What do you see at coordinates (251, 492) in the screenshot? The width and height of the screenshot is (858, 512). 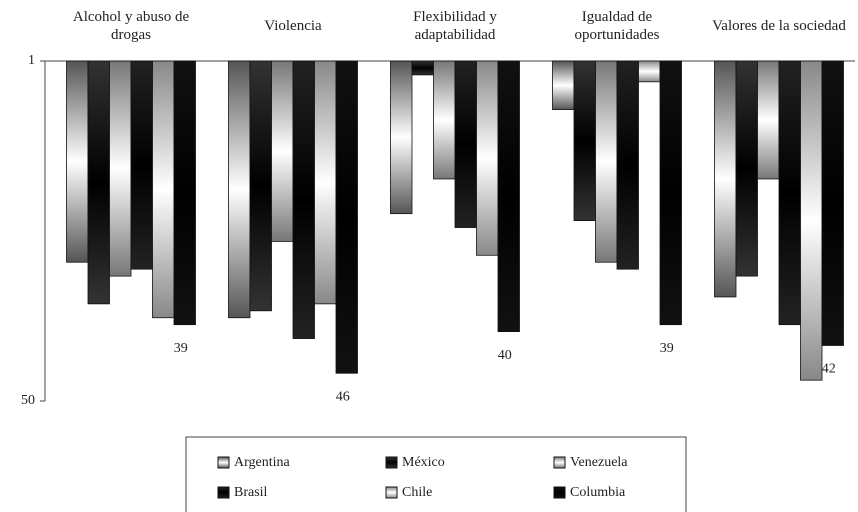 I see `legend-label: Brasil` at bounding box center [251, 492].